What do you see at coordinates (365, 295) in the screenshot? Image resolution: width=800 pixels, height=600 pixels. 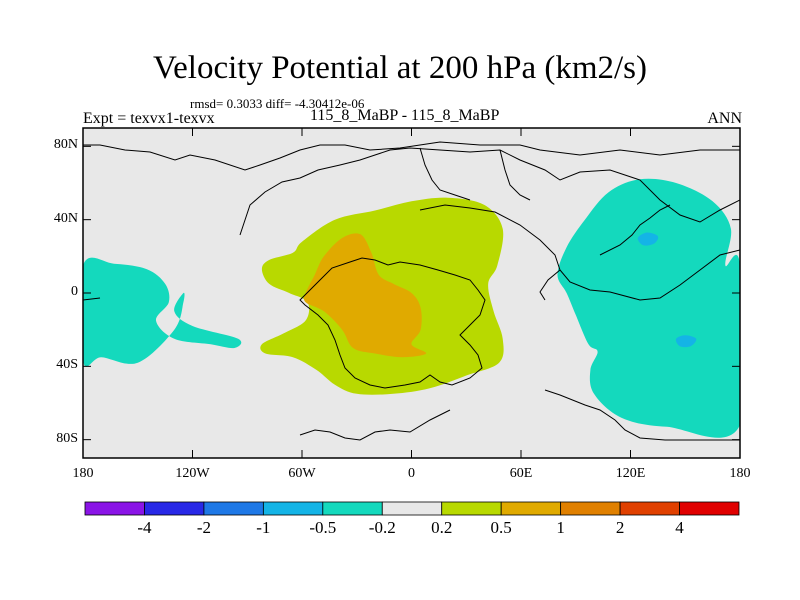 I see `contour-region-positive-0.5-1-south-atlantic` at bounding box center [365, 295].